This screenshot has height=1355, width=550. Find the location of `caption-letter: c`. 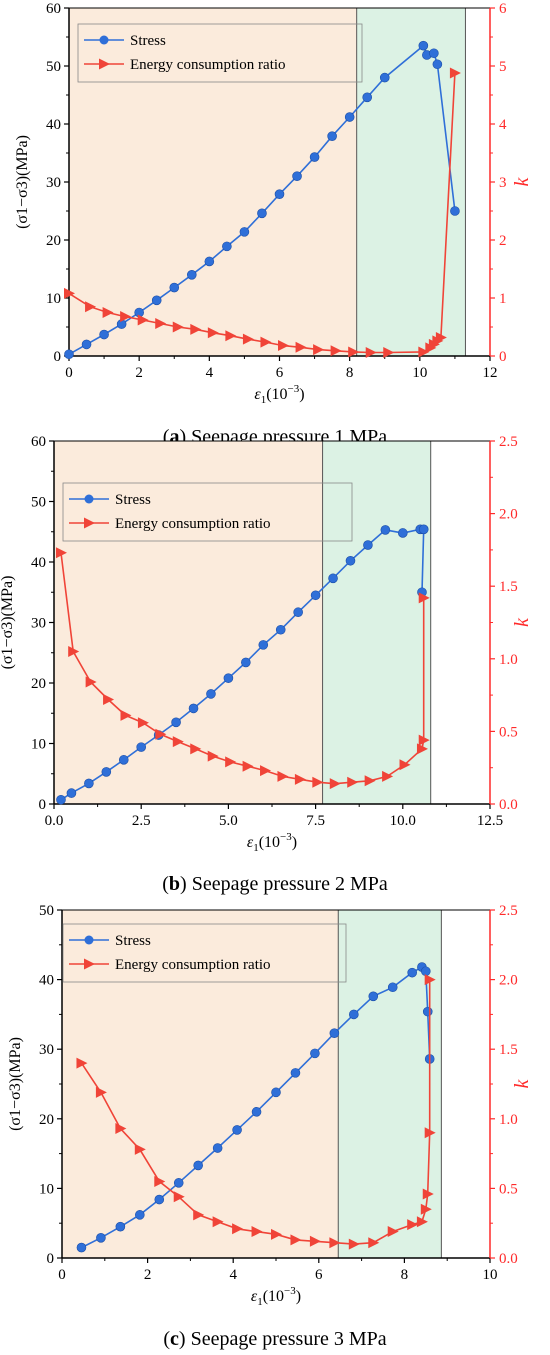

caption-letter: c is located at coordinates (174, 1339).